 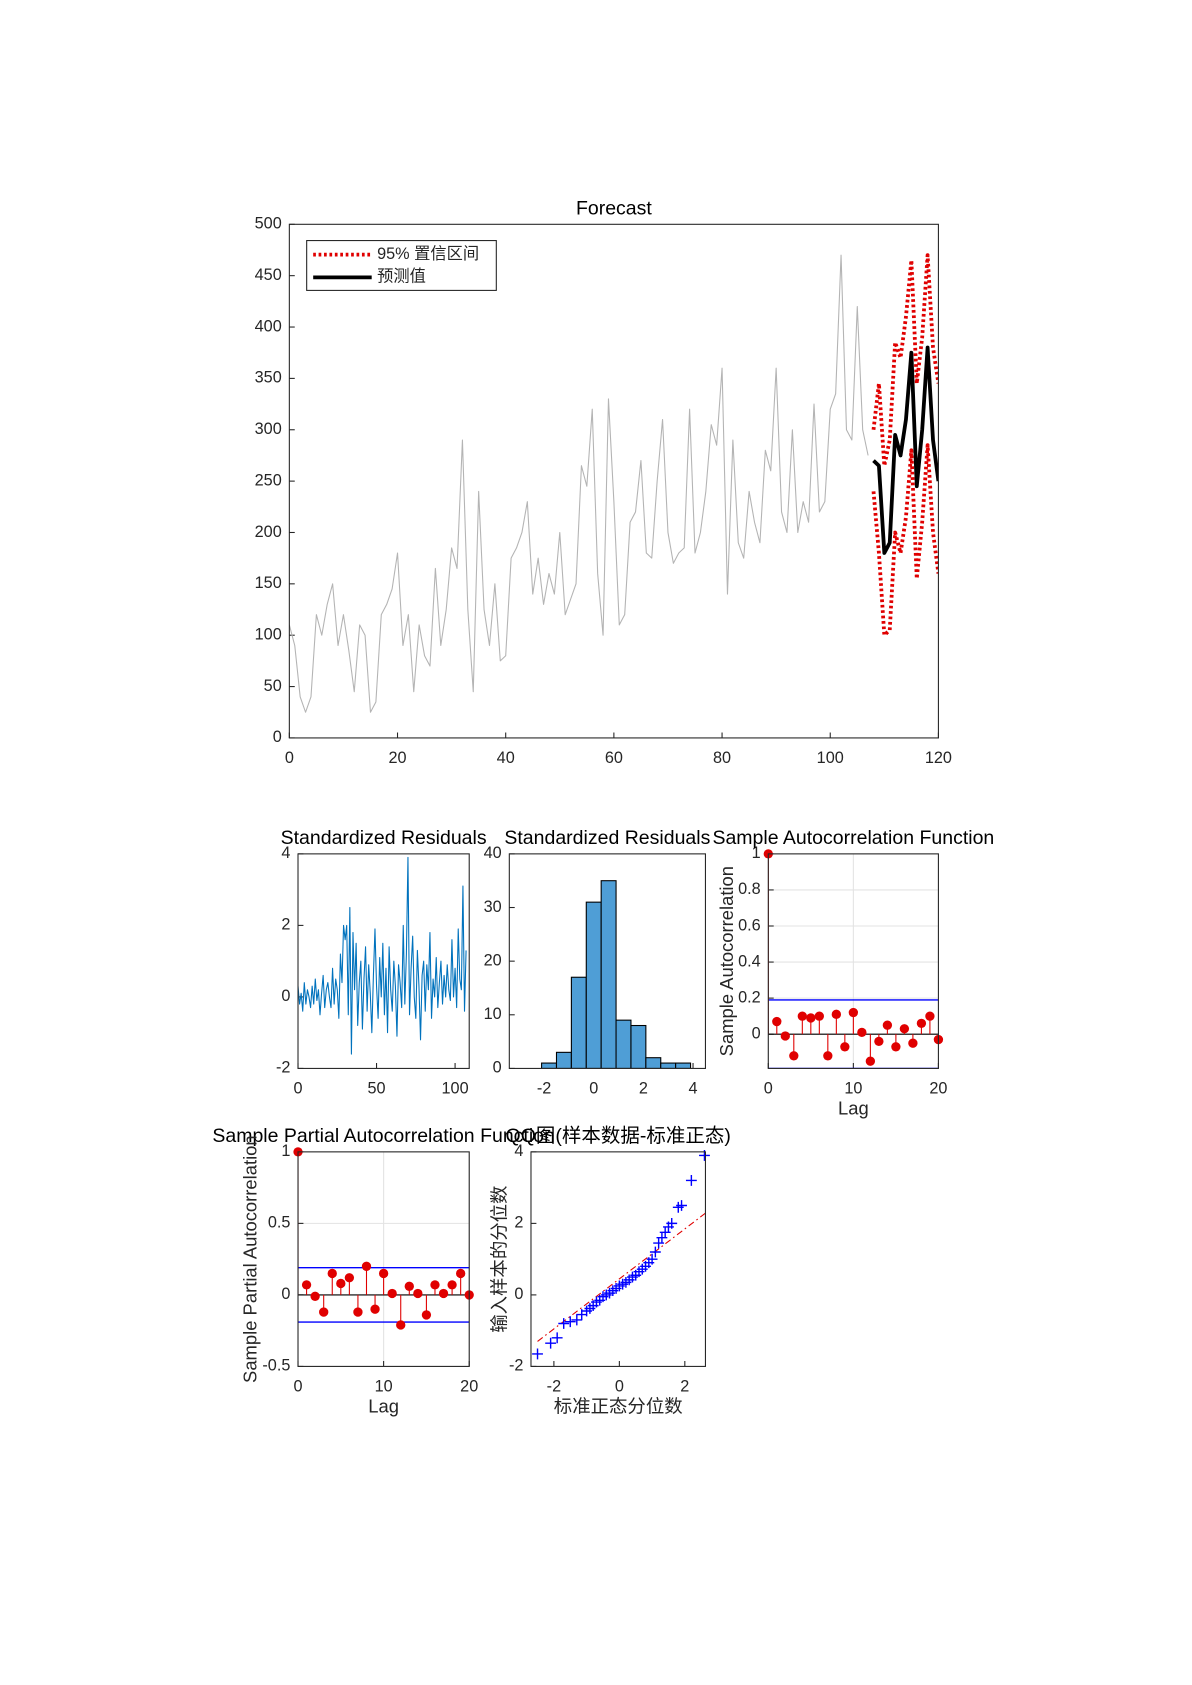 What do you see at coordinates (853, 838) in the screenshot?
I see `chart-title: Sample Autocorrelation Function` at bounding box center [853, 838].